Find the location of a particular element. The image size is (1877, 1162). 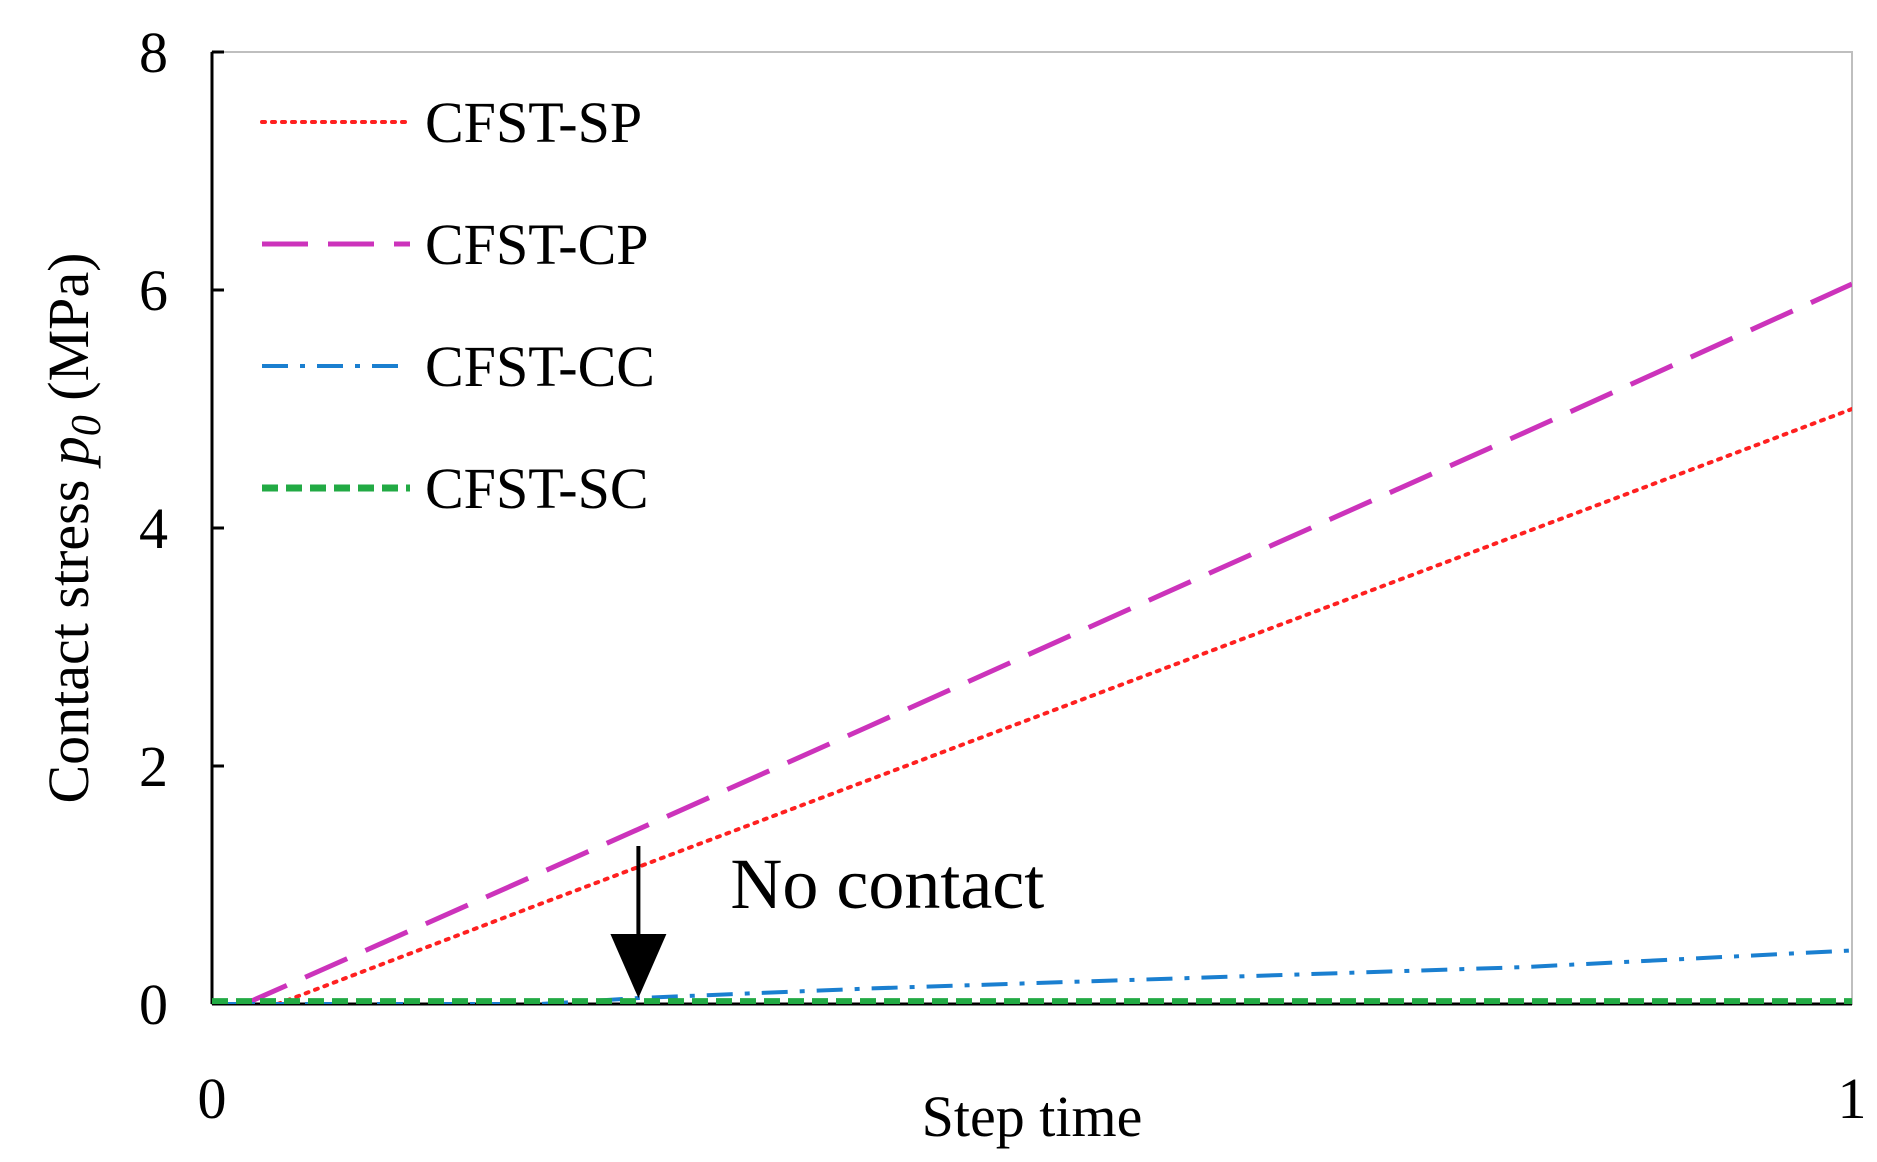

y-tick-label: 0 is located at coordinates (153, 1004).